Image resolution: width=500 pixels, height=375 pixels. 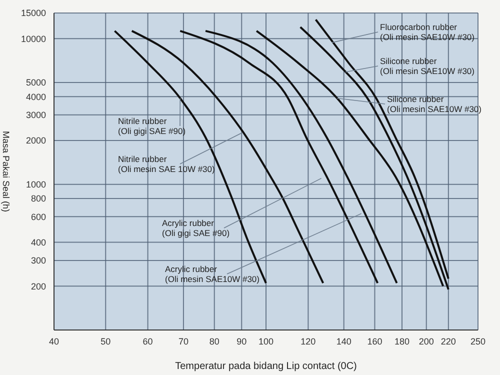 What do you see at coordinates (38, 286) in the screenshot?
I see `y-tick-label: 200` at bounding box center [38, 286].